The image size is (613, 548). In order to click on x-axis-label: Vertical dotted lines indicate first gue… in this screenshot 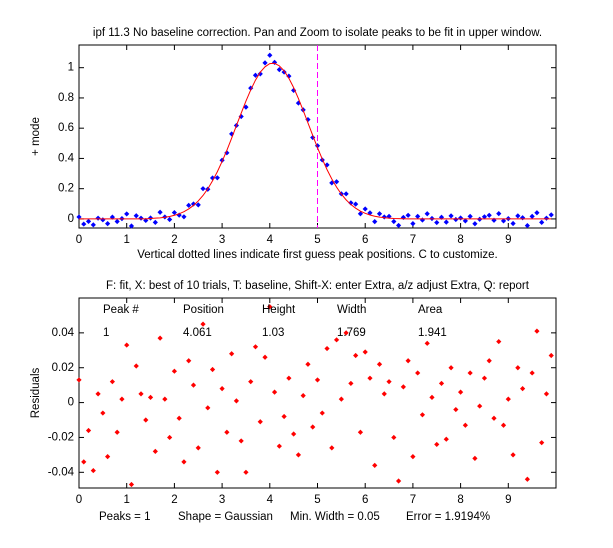, I will do `click(317, 255)`.